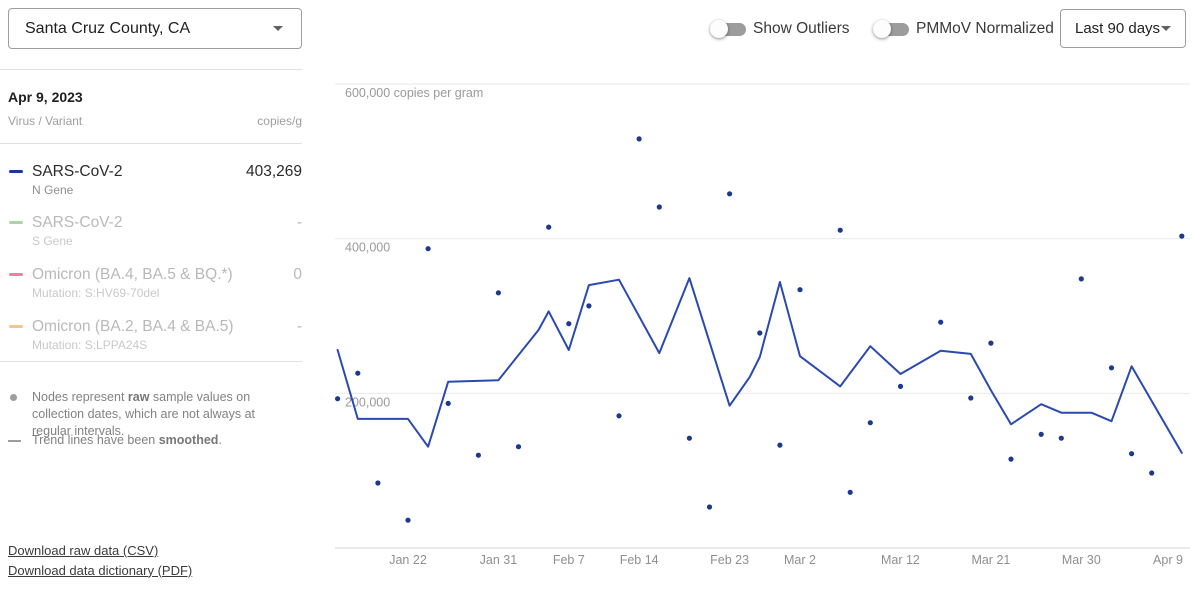 The height and width of the screenshot is (615, 1200). Describe the element at coordinates (729, 560) in the screenshot. I see `x-axis-label: Feb 23` at that location.